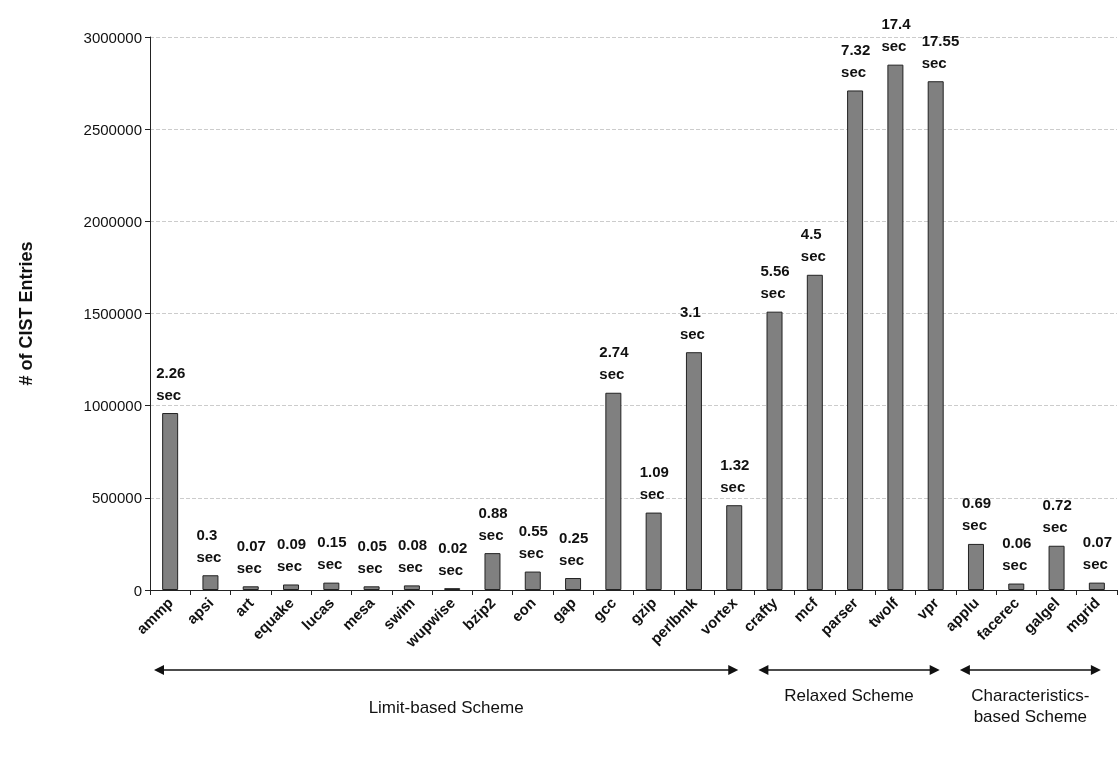 Image resolution: width=1119 pixels, height=757 pixels. Describe the element at coordinates (137, 590) in the screenshot. I see `y-tick-label: 0` at that location.